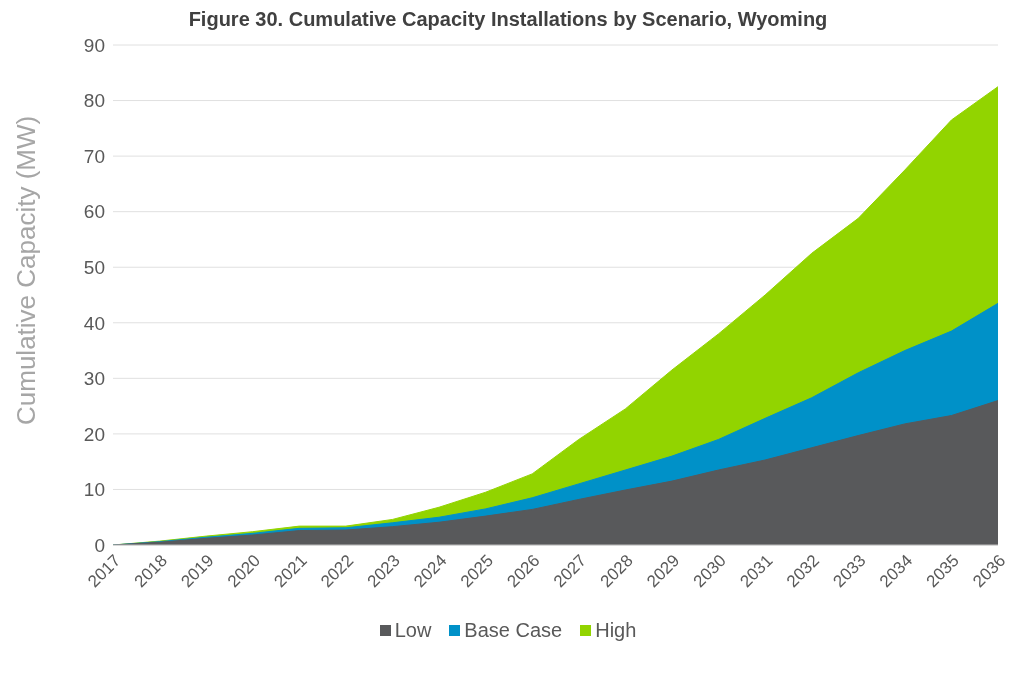  What do you see at coordinates (508, 19) in the screenshot?
I see `chart-title: Figure 30. Cumulative Capacity Installations by Scenario, Wyoming` at bounding box center [508, 19].